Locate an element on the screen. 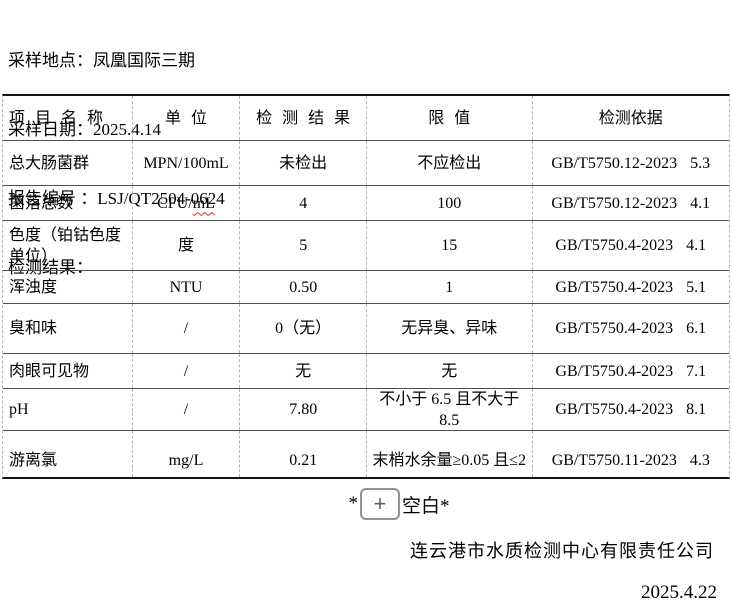  unit-cell: CFU/mL is located at coordinates (187, 203).